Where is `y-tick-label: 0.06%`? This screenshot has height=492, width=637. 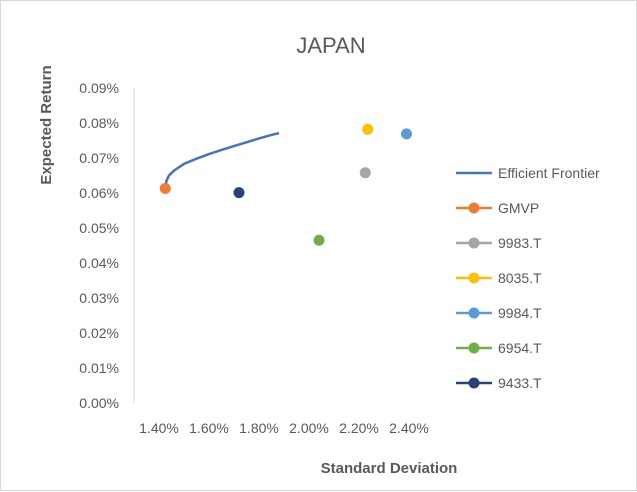
y-tick-label: 0.06% is located at coordinates (99, 193).